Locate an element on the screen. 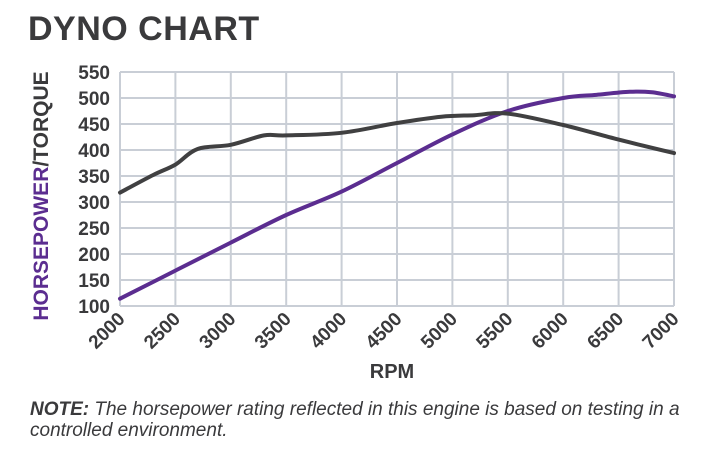 The image size is (702, 461). y-tick-label: 200 is located at coordinates (94, 255).